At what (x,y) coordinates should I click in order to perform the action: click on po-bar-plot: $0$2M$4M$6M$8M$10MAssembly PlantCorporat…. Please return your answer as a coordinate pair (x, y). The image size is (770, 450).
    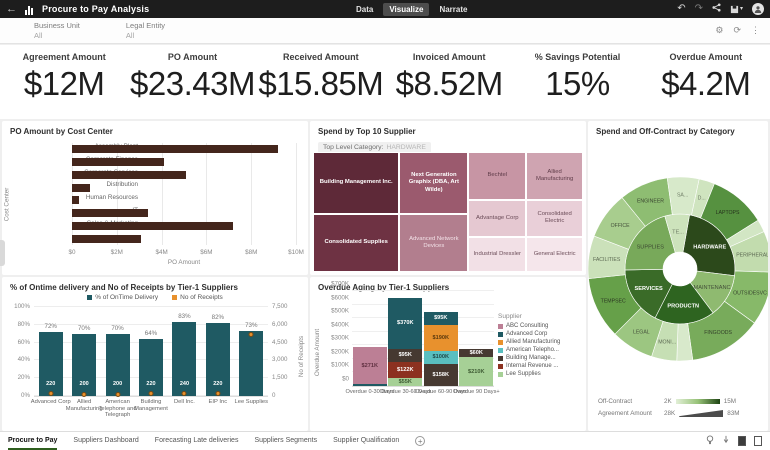
    Looking at the image, I should click on (186, 199).